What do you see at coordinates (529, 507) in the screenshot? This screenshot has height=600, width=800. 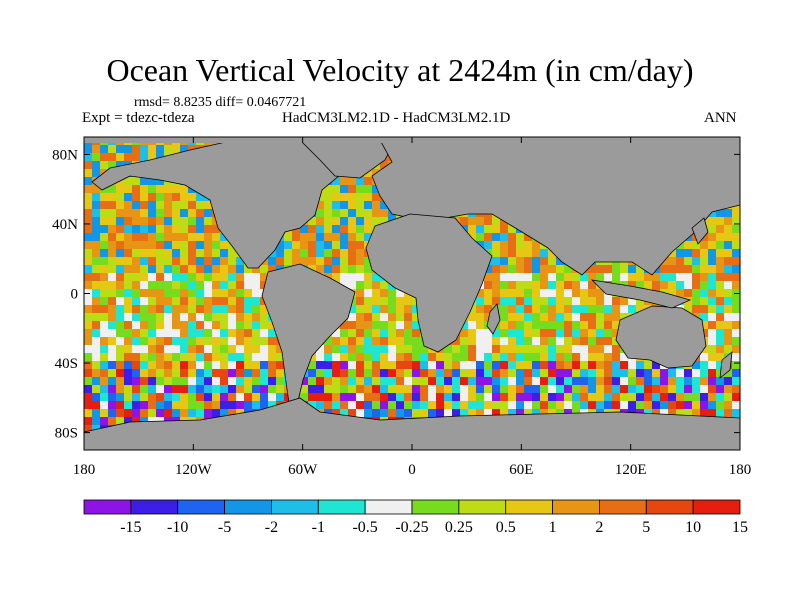 I see `colorbar-swatch` at bounding box center [529, 507].